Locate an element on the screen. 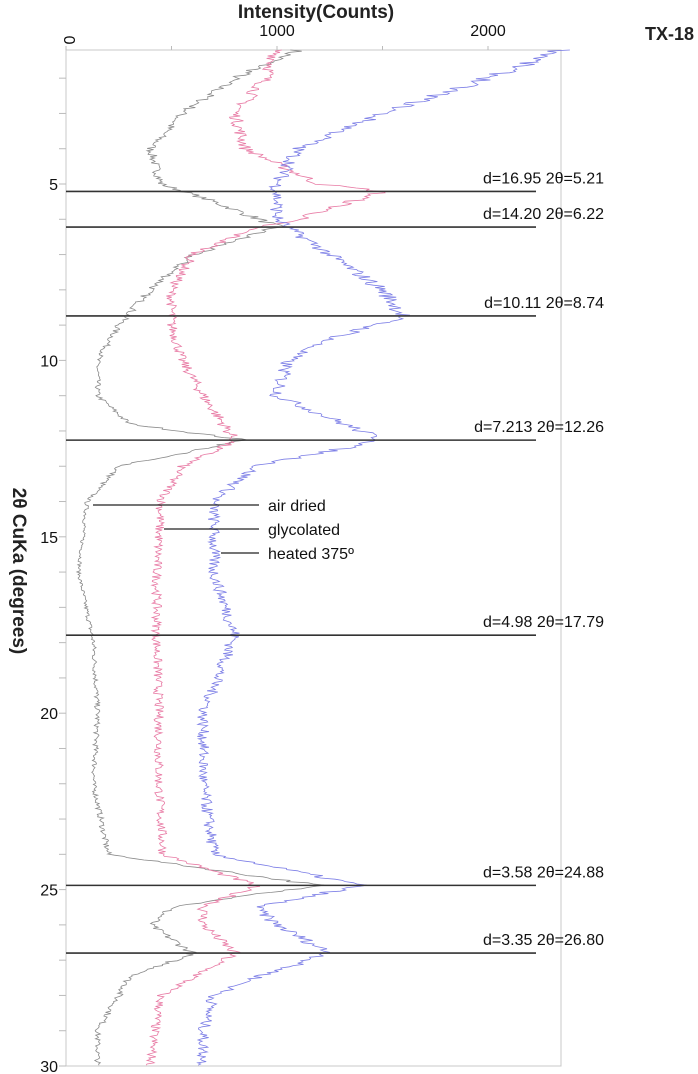  peak-label: d=3.35 2θ=26.80 is located at coordinates (543, 940).